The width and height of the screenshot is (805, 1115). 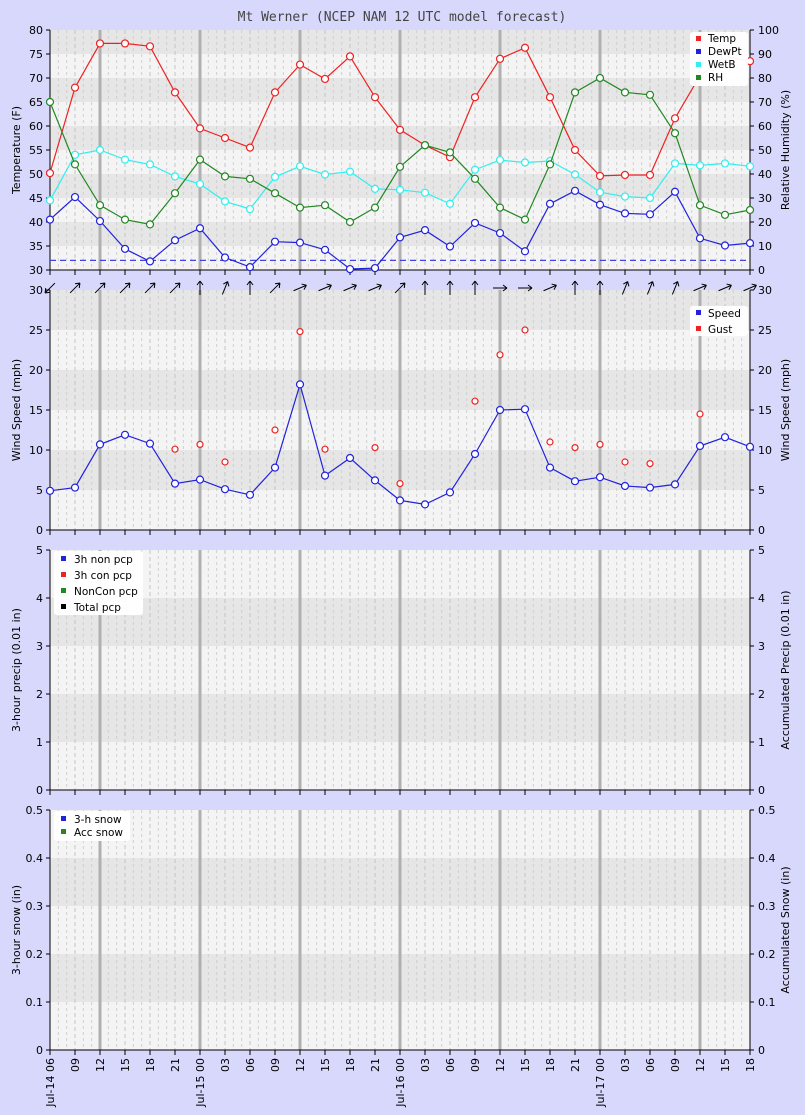 What do you see at coordinates (39, 742) in the screenshot?
I see `y-tick-label: 1` at bounding box center [39, 742].